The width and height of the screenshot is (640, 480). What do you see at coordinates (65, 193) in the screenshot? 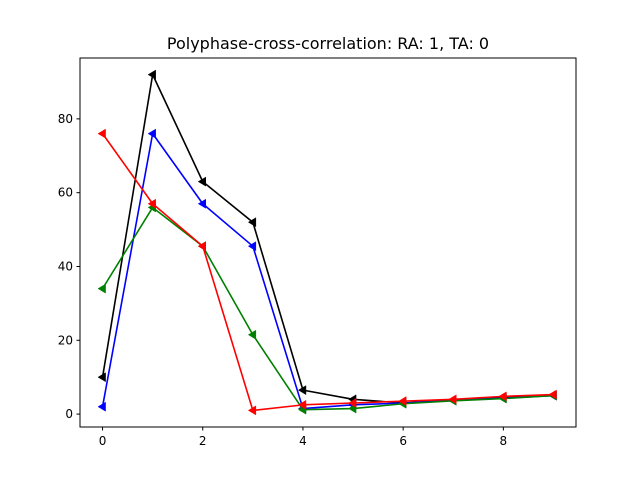
I see `y-tick-label: 60` at bounding box center [65, 193].